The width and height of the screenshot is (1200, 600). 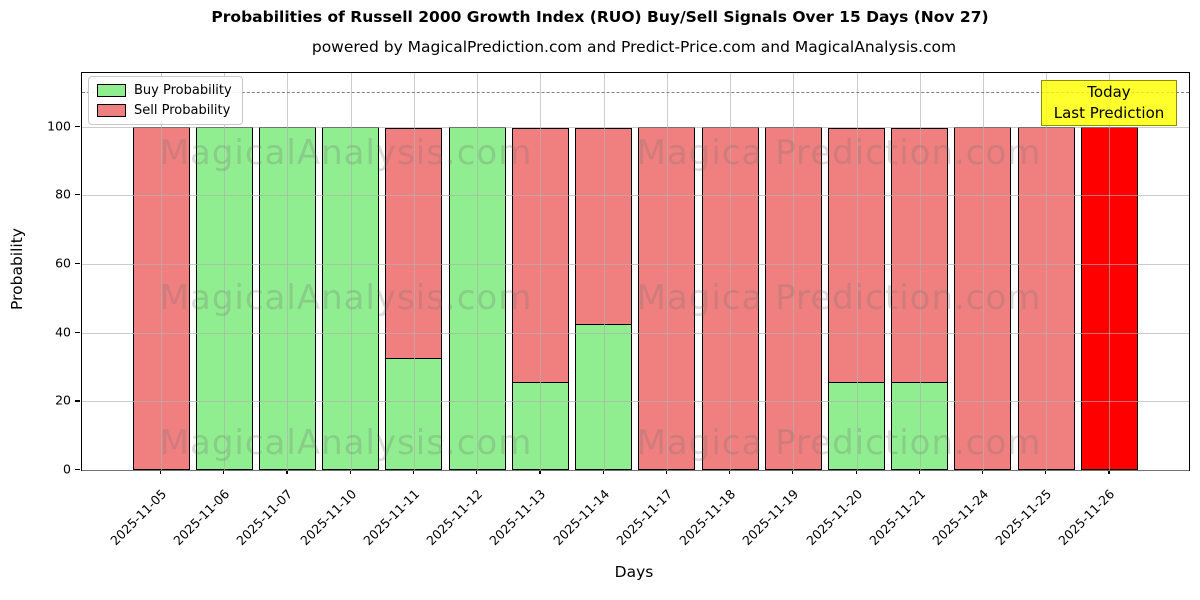 I want to click on sell-legend-swatch, so click(x=111, y=110).